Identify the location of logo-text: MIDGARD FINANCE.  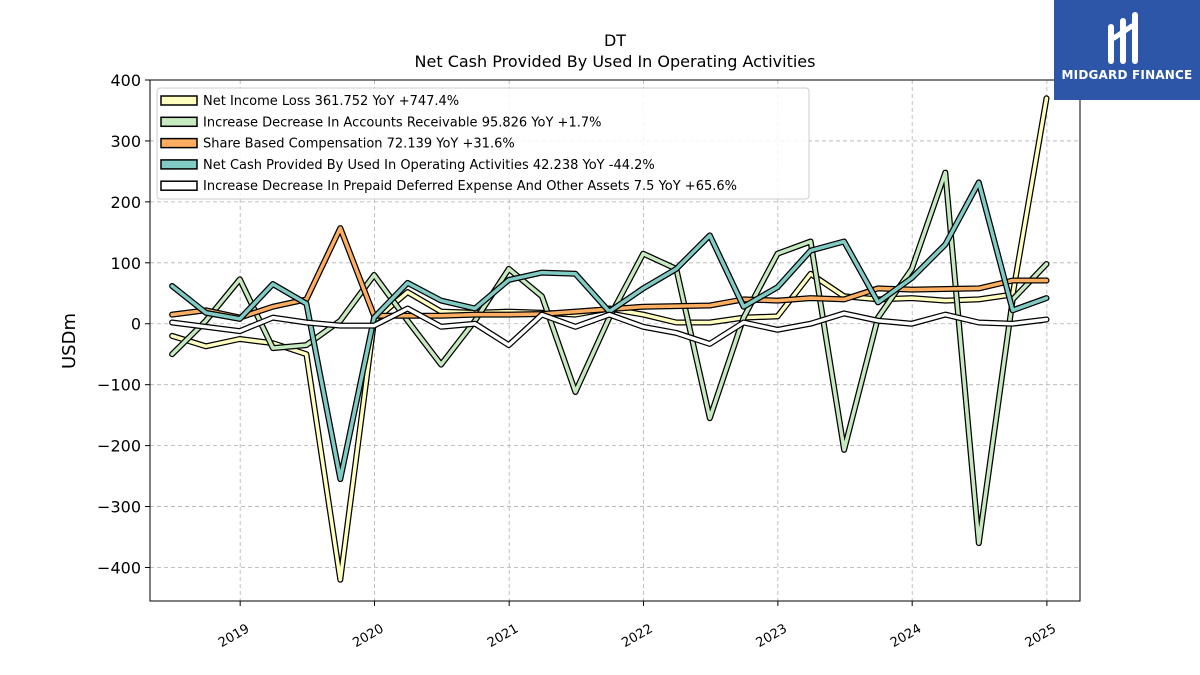
(1127, 75).